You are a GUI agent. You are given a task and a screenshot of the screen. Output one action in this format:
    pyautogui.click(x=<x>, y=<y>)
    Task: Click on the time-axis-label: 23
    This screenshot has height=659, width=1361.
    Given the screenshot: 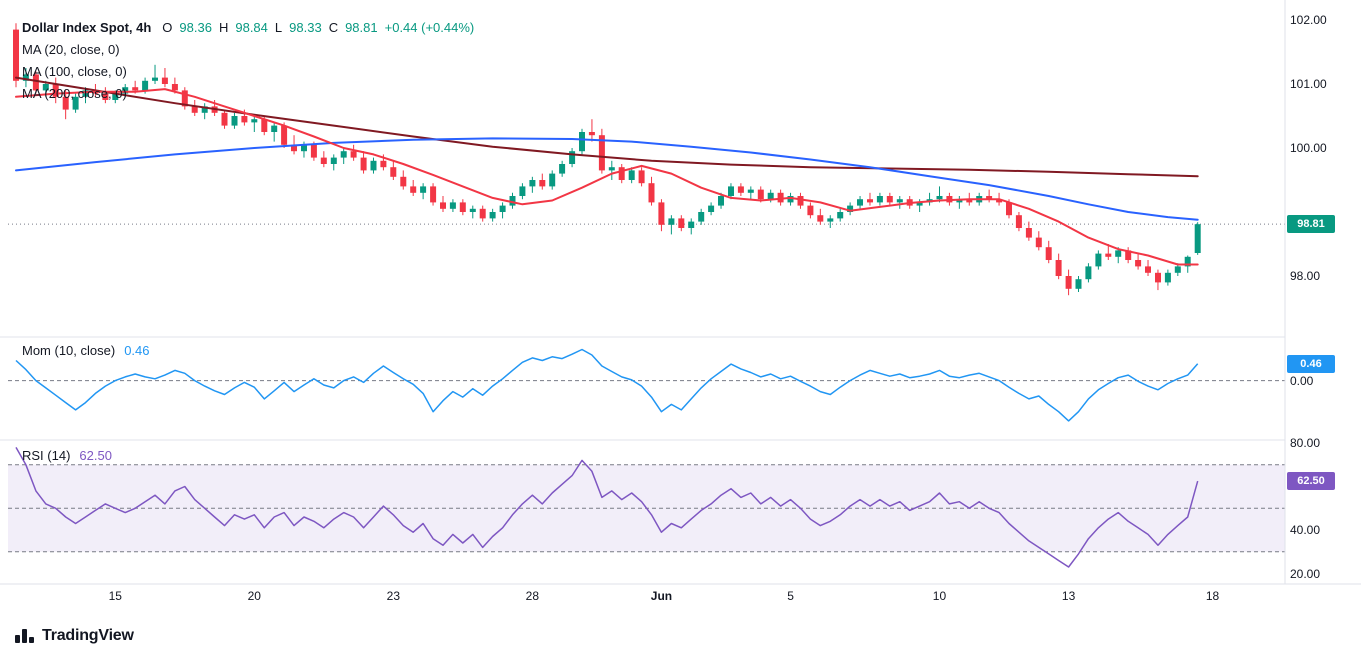 What is the action you would take?
    pyautogui.click(x=393, y=596)
    